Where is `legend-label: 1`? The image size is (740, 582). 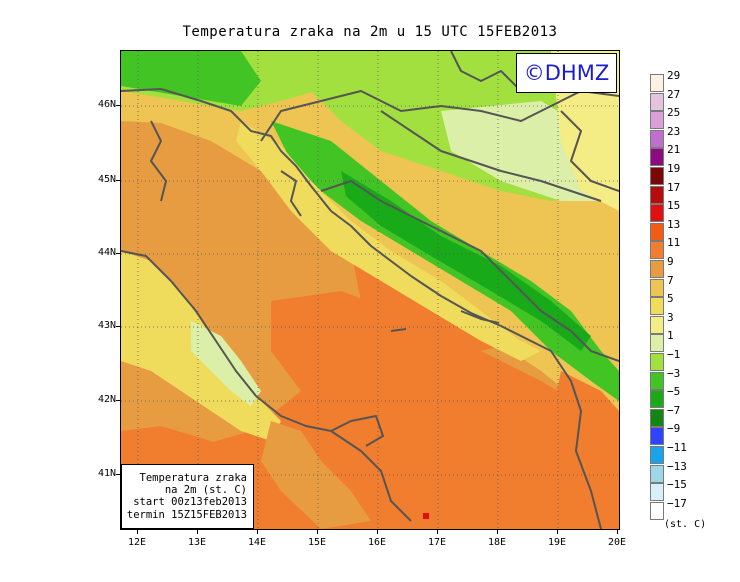 legend-label: 1 is located at coordinates (670, 336).